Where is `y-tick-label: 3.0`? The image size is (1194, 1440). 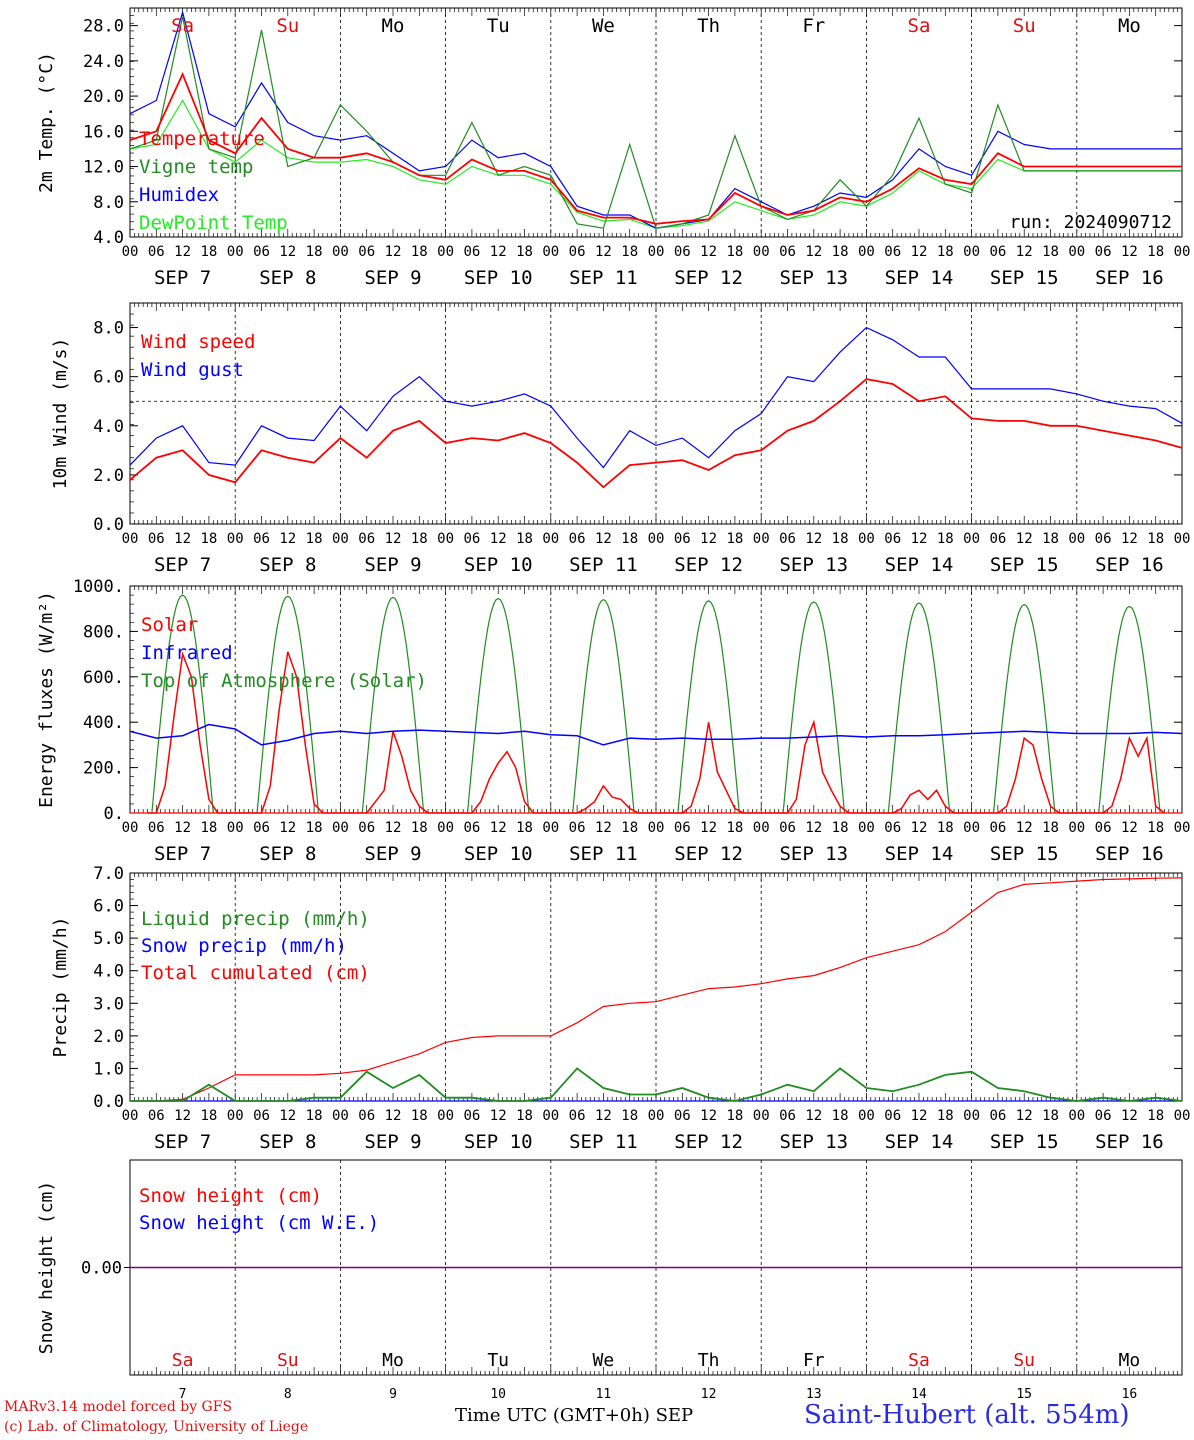
y-tick-label: 3.0 is located at coordinates (108, 1004).